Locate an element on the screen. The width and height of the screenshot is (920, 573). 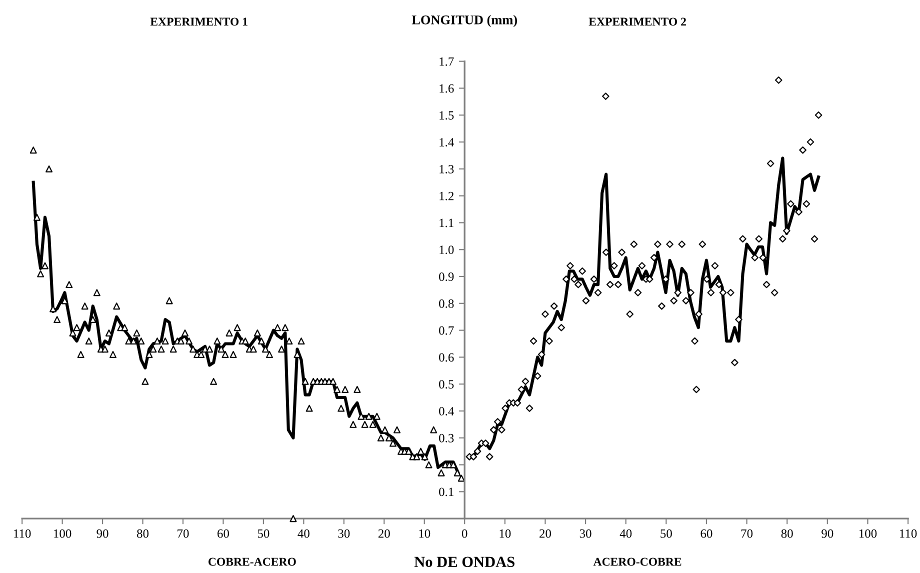
y-tick-label: 1.7 is located at coordinates (447, 61).